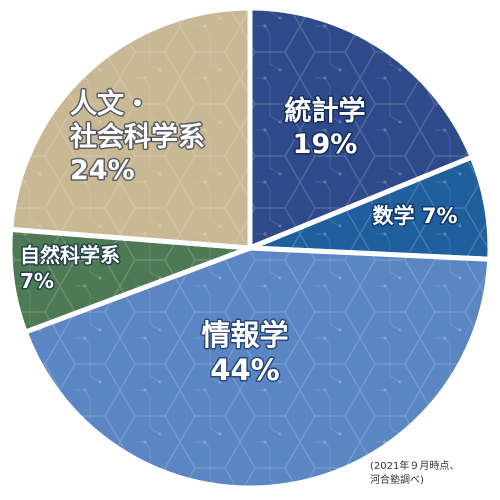  Describe the element at coordinates (110, 104) in the screenshot. I see `pie-slice-label-line: 人文・` at that location.